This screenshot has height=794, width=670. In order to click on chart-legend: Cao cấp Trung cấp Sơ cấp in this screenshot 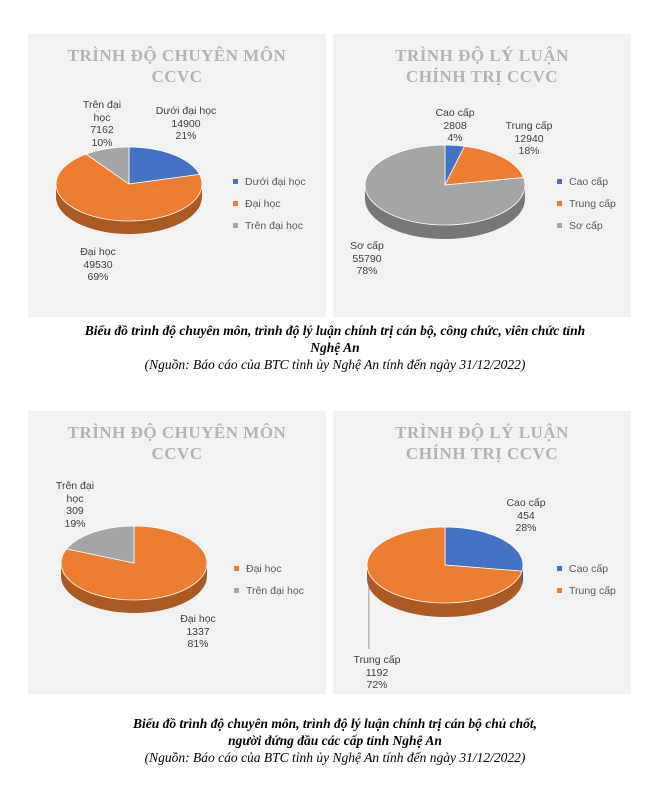, I will do `click(586, 208)`.